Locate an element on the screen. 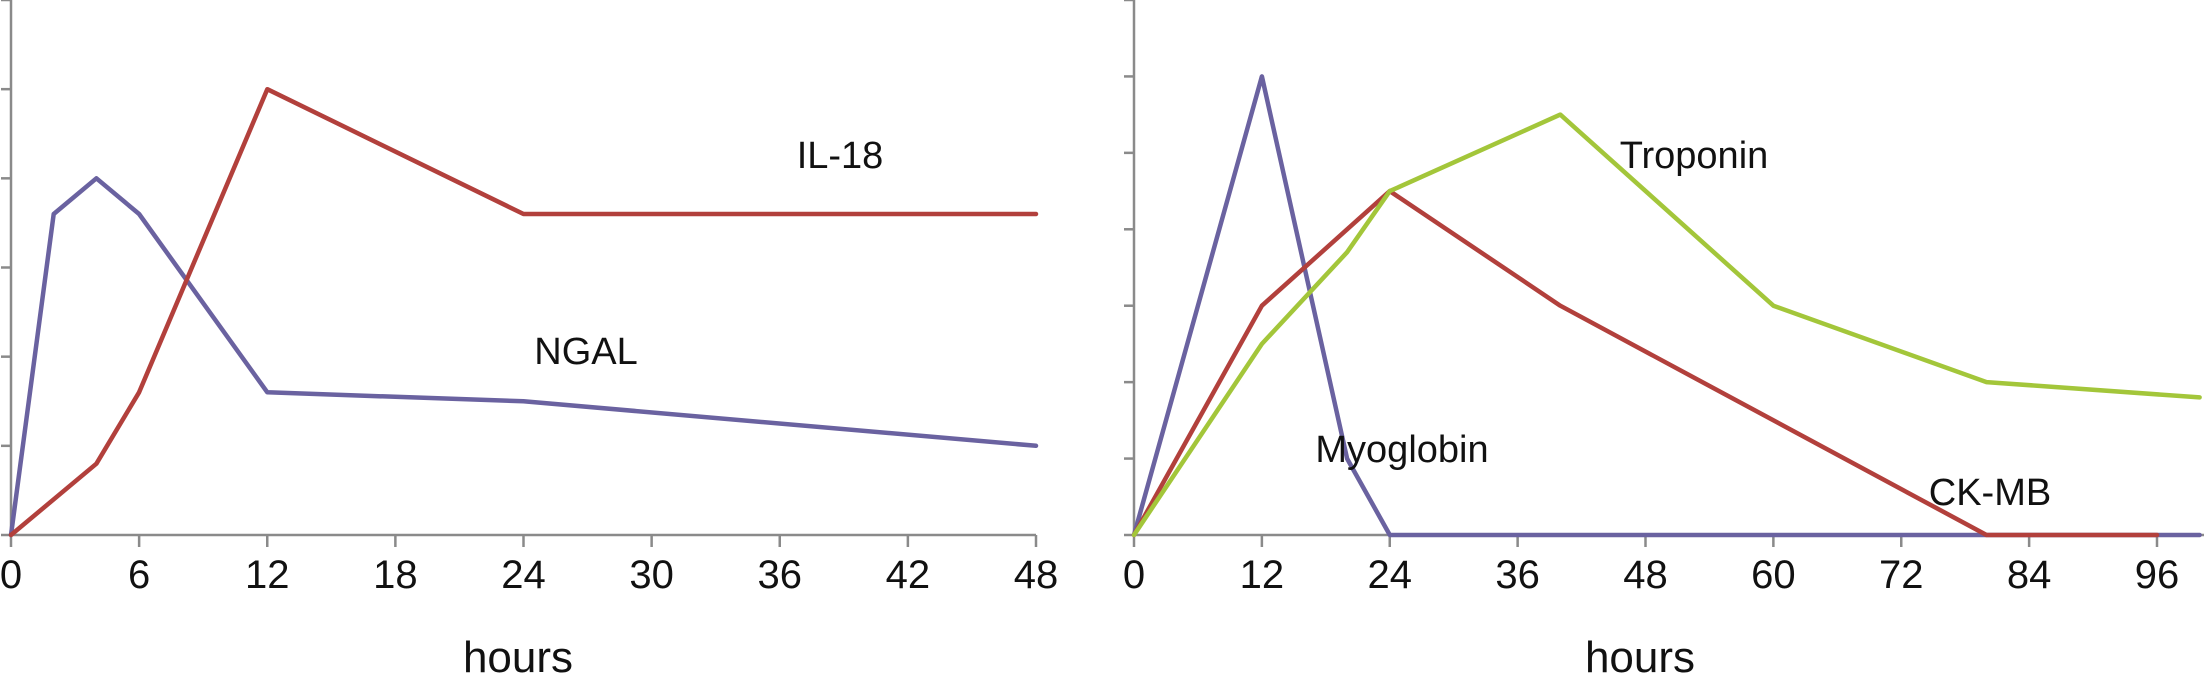  x-tick-label: 72 is located at coordinates (1901, 575).